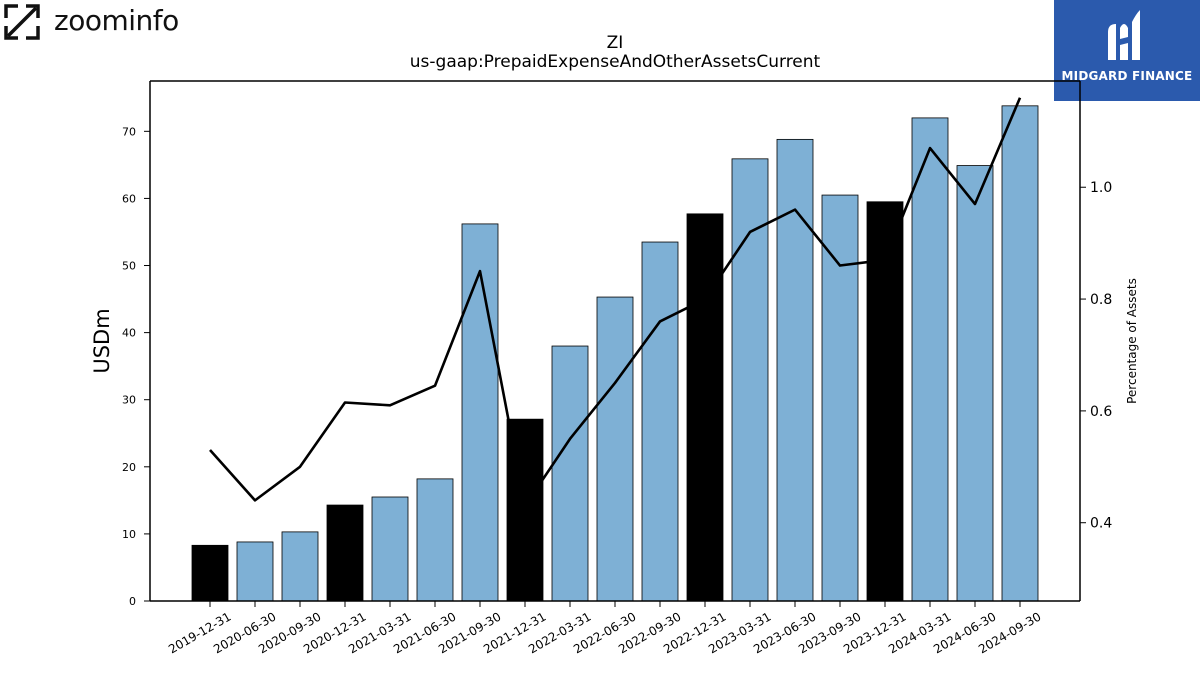  What do you see at coordinates (1132, 341) in the screenshot?
I see `y2-axis-label: Percentage of Assets` at bounding box center [1132, 341].